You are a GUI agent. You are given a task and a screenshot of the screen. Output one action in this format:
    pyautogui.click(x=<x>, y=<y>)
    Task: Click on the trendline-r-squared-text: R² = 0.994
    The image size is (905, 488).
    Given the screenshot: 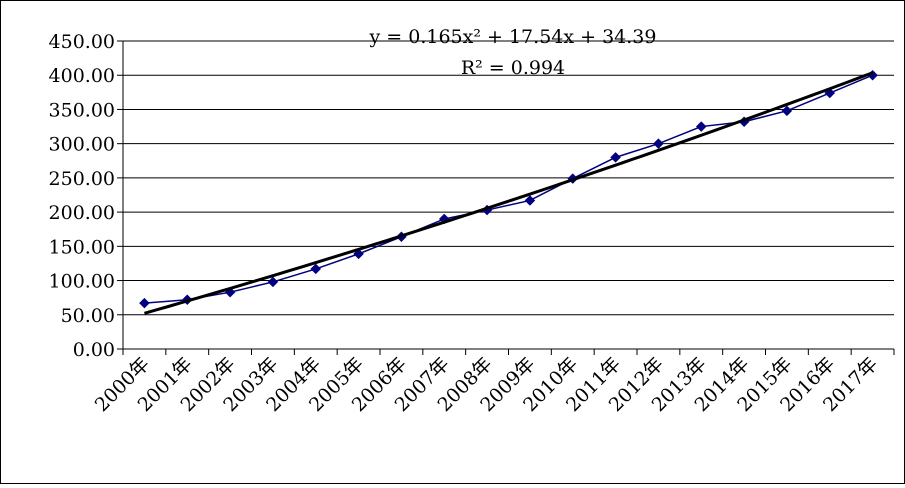 What is the action you would take?
    pyautogui.click(x=513, y=68)
    